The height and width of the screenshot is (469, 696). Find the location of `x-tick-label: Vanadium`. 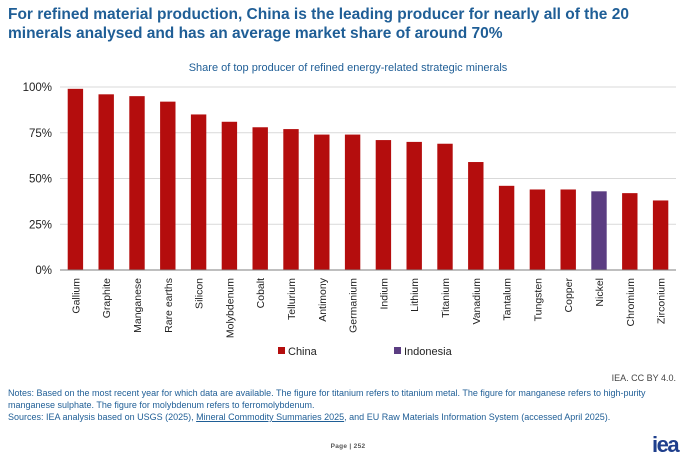

x-tick-label: Vanadium is located at coordinates (477, 301).